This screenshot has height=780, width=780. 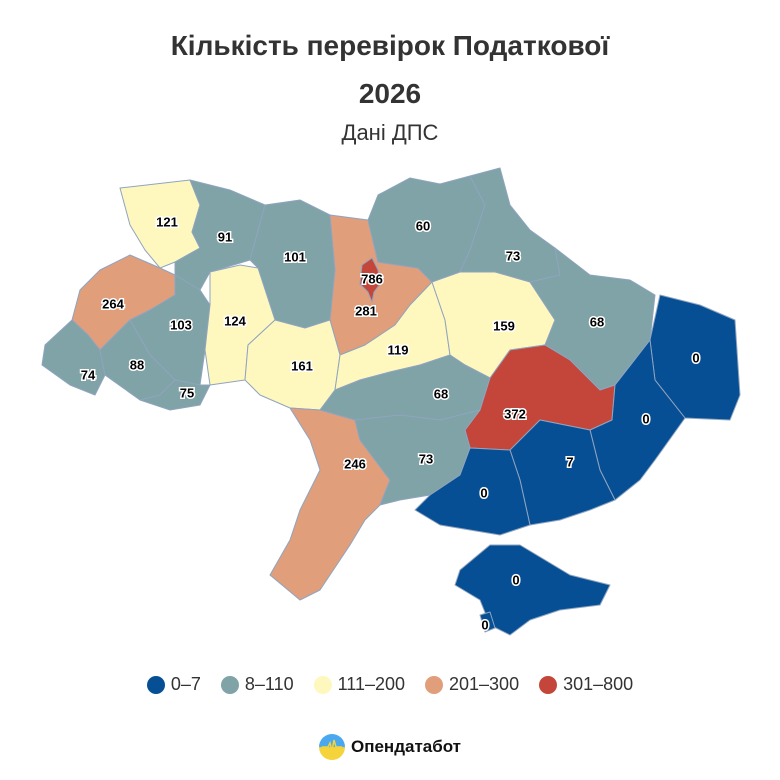 I want to click on region-zakarpattia, so click(x=73, y=357).